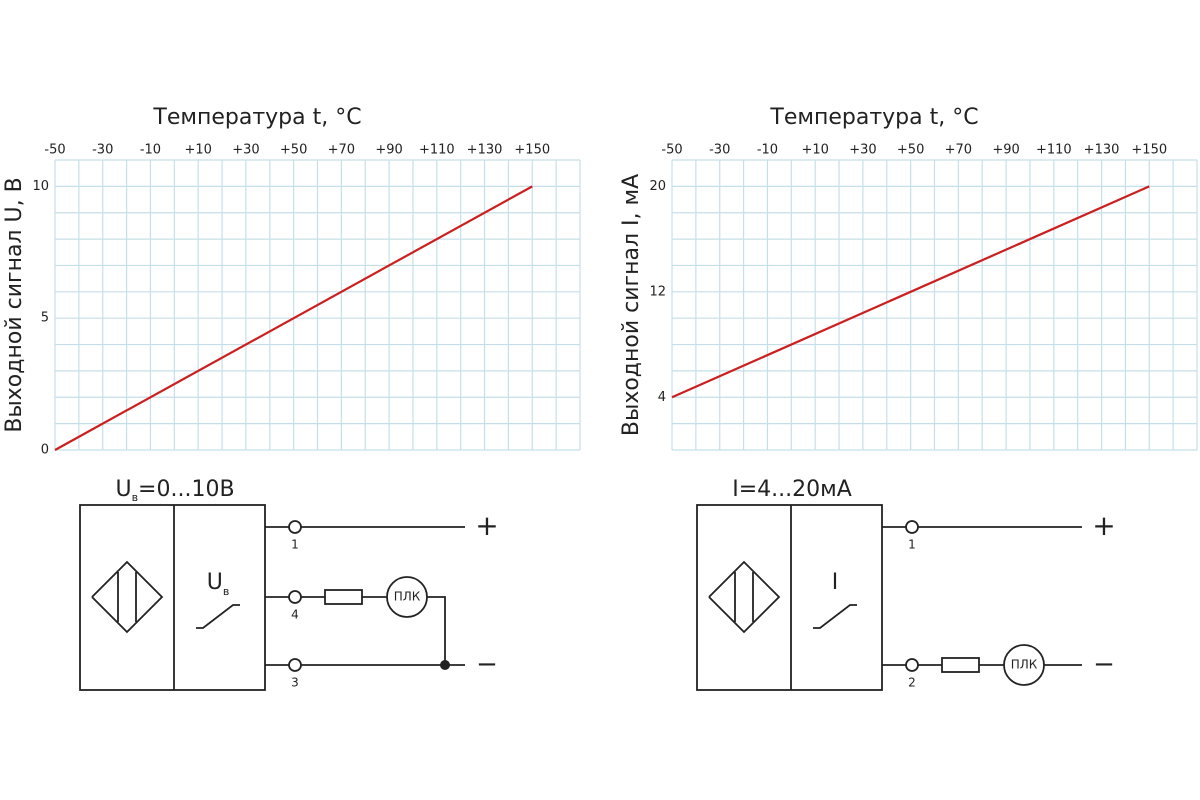  I want to click on y-axis-title: Выходной сигнал I, мА, so click(631, 305).